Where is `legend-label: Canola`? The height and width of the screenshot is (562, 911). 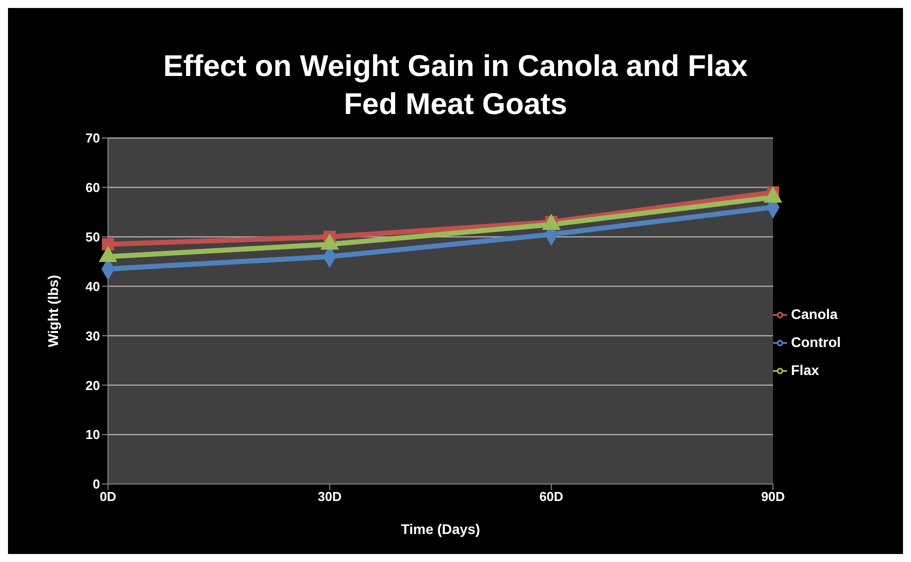 legend-label: Canola is located at coordinates (814, 314).